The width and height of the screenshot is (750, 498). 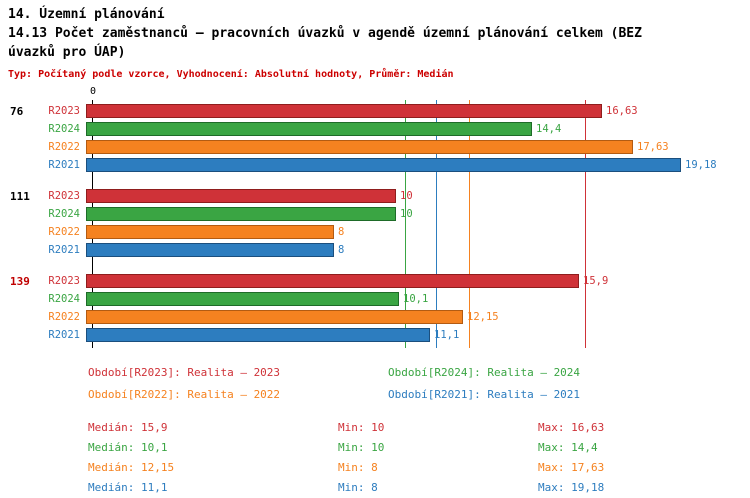 I want to click on bar-area: 10,1, so click(x=416, y=299).